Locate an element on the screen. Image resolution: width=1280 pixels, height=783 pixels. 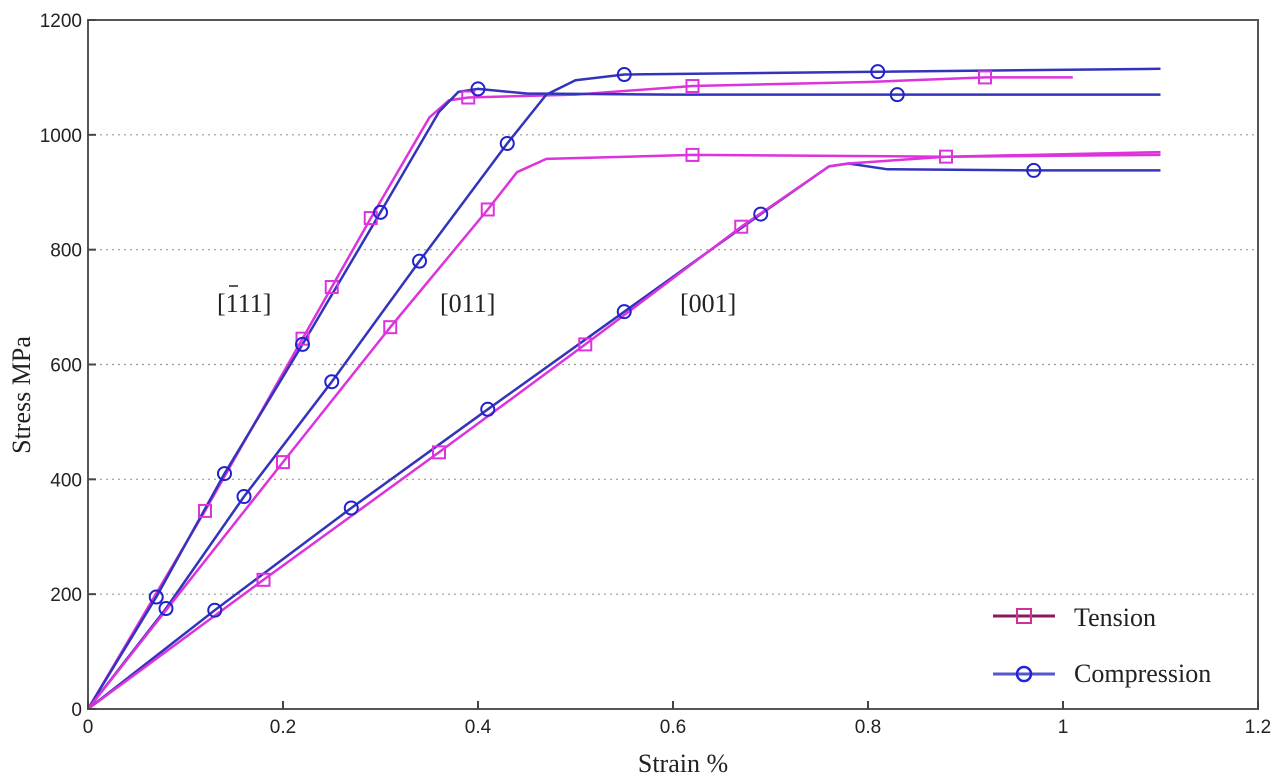
x-tick-label: 0 is located at coordinates (88, 727).